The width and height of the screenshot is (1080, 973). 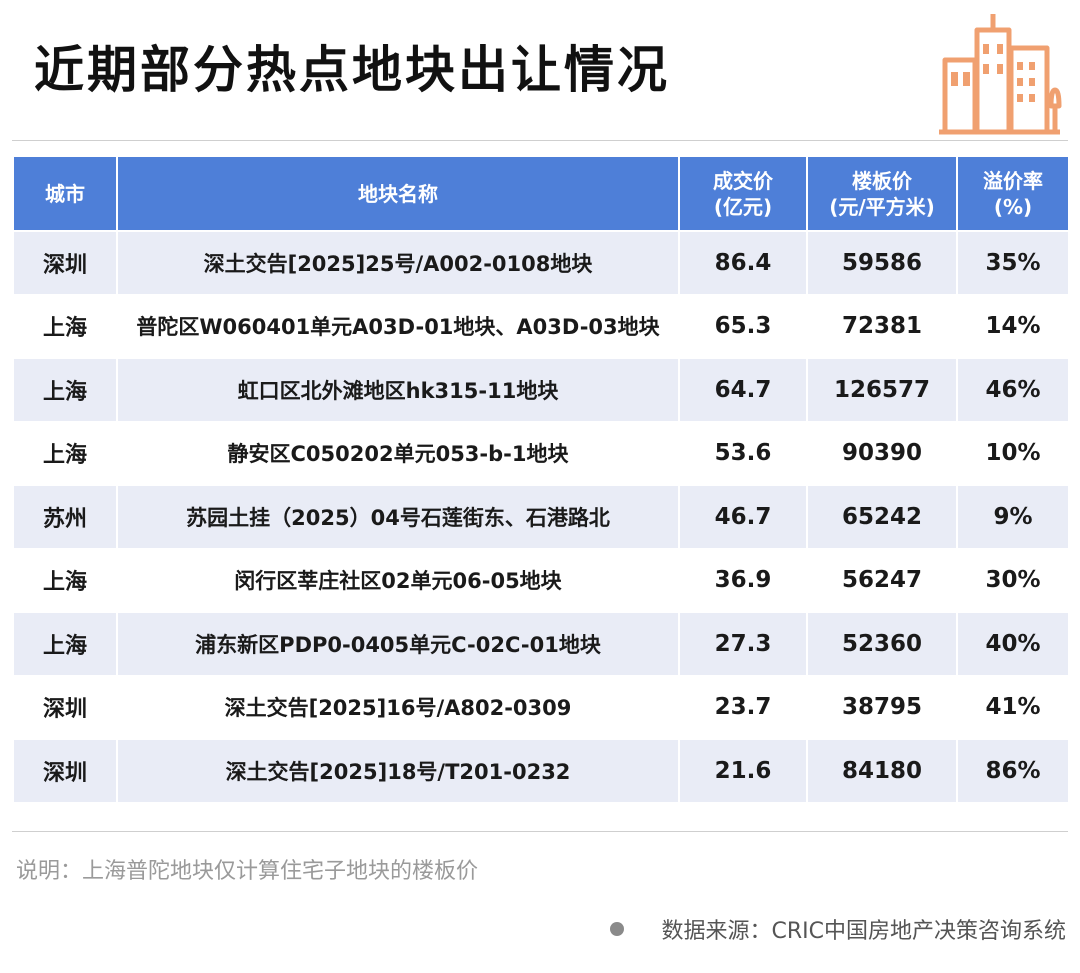 I want to click on cell-plot-name: 苏园土挂（2025）04号石莲街东、石港路北, so click(x=398, y=517).